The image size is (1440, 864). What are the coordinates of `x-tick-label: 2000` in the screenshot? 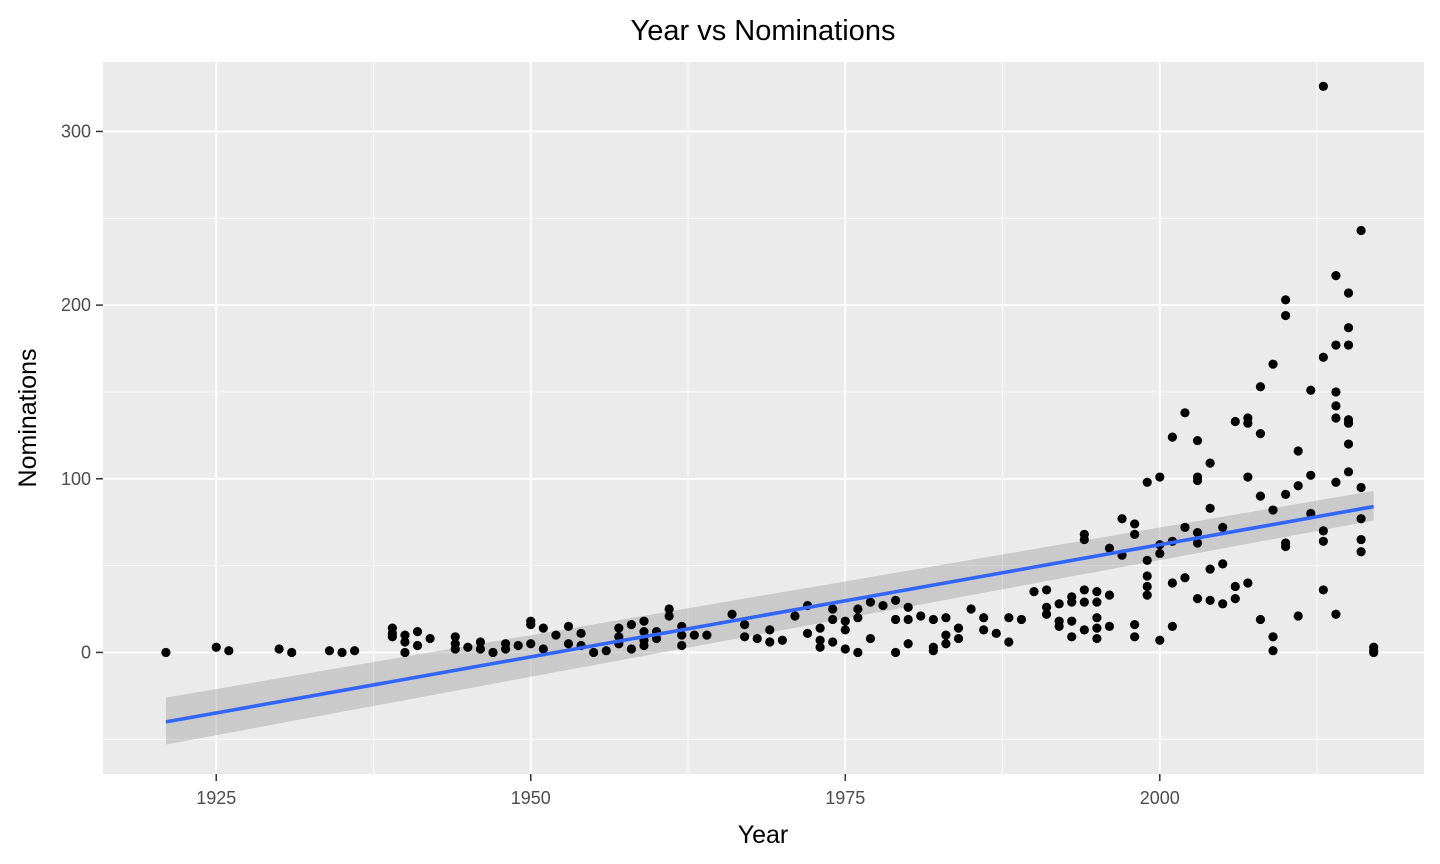 It's located at (1160, 798).